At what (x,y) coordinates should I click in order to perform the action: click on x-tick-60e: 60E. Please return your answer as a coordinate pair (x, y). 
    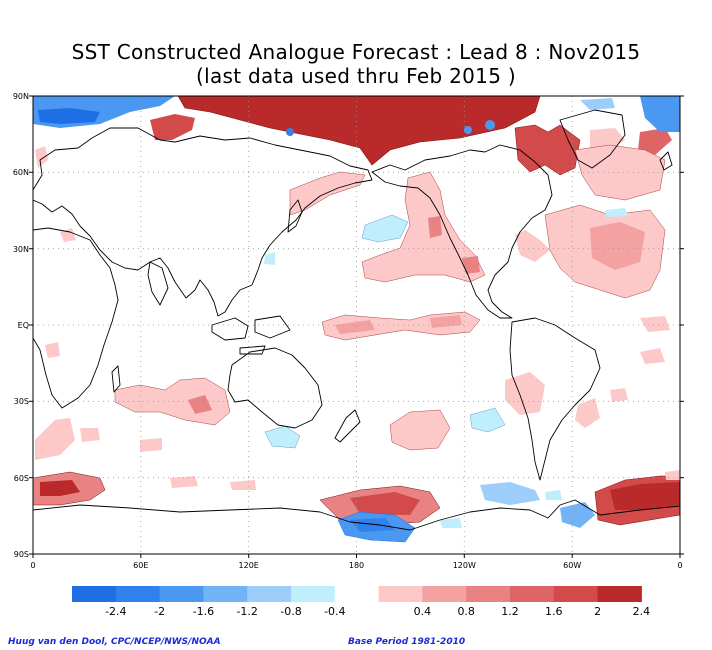
    Looking at the image, I should click on (140, 565).